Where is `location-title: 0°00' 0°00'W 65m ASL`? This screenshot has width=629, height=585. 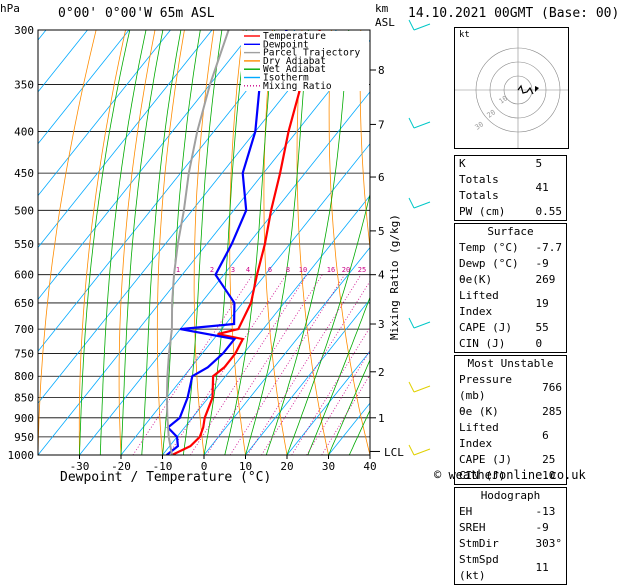 location-title: 0°00' 0°00'W 65m ASL is located at coordinates (136, 13).